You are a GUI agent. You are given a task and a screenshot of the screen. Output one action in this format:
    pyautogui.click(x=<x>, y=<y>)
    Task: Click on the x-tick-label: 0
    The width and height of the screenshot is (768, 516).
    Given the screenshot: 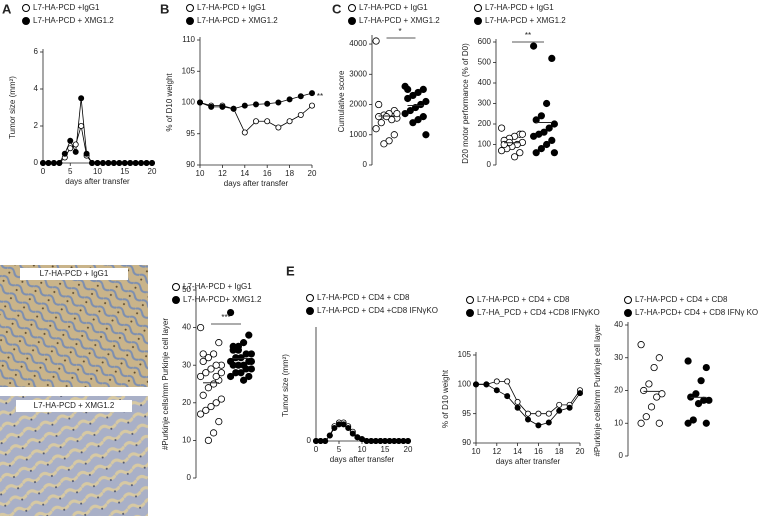 What is the action you would take?
    pyautogui.click(x=43, y=171)
    